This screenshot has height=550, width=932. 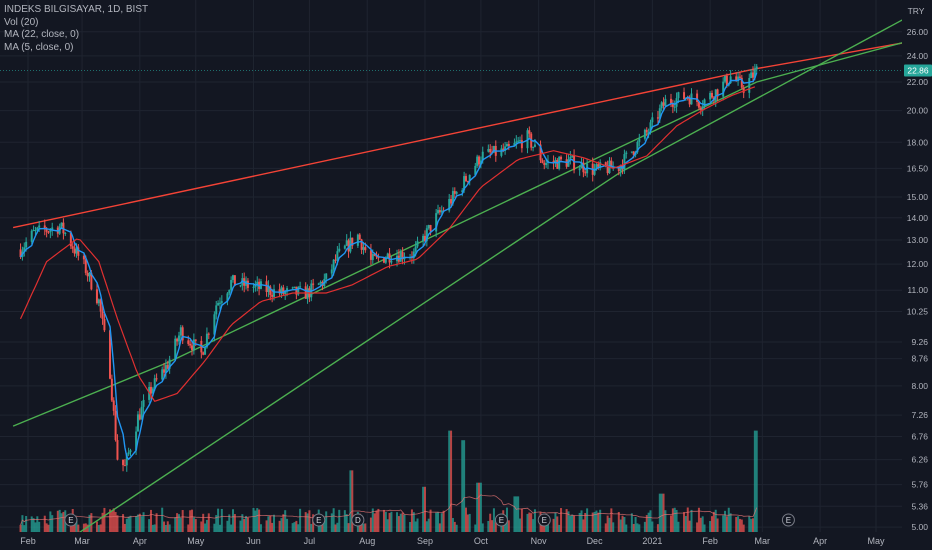 I want to click on price-tick-label: 12.00, so click(x=918, y=264).